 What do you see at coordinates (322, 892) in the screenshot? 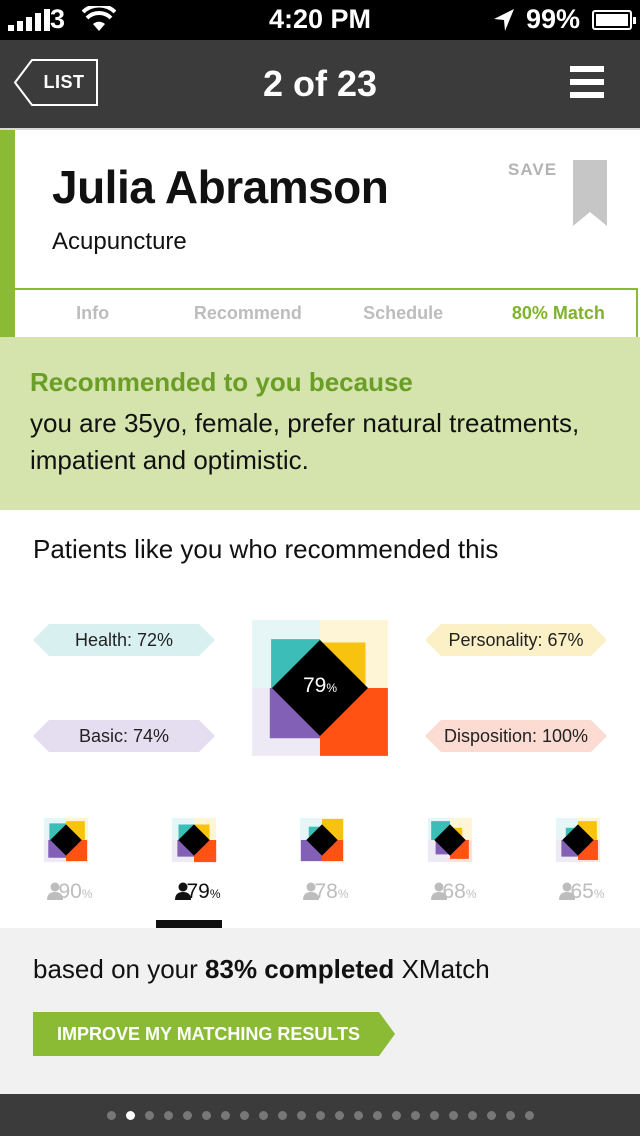
I see `patient-match-percent: 78%` at bounding box center [322, 892].